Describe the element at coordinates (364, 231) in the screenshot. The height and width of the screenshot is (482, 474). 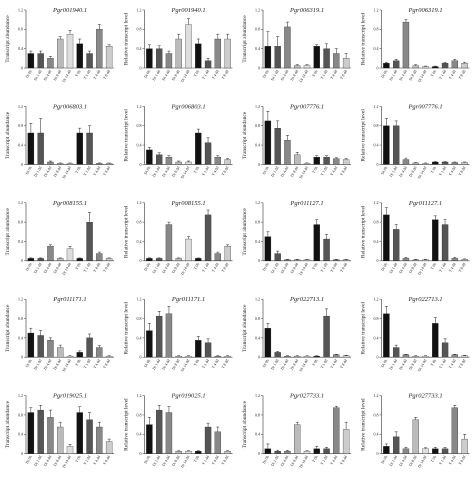
I see `y-axis-label: Relative transcript level` at that location.